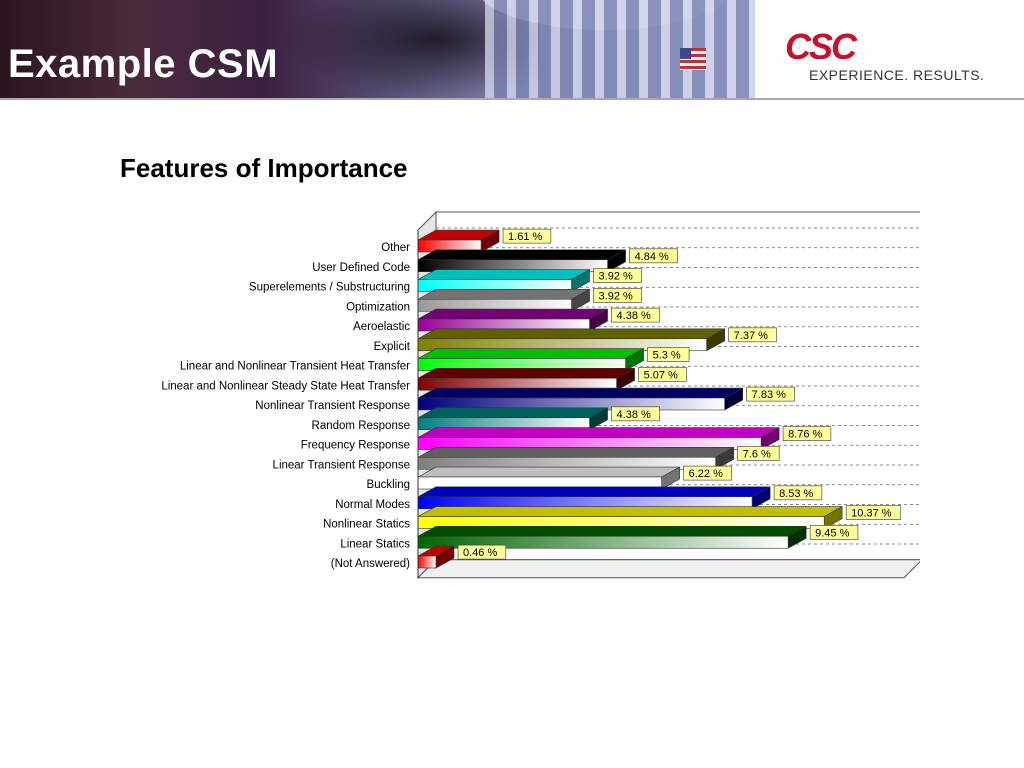 The height and width of the screenshot is (768, 1024). What do you see at coordinates (329, 288) in the screenshot?
I see `category-label: Superelements / Substructuring` at bounding box center [329, 288].